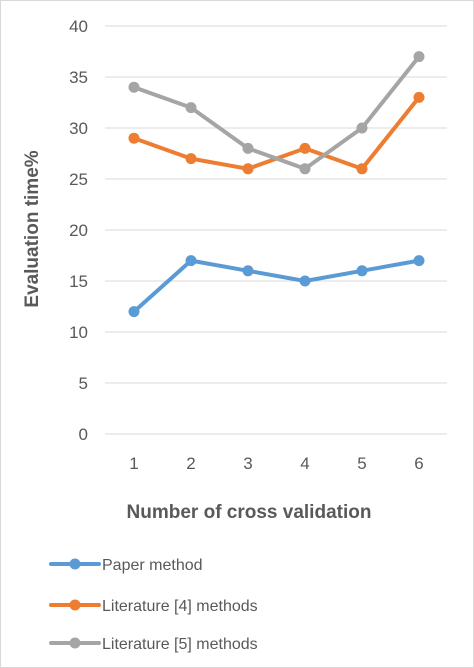 Image resolution: width=474 pixels, height=668 pixels. What do you see at coordinates (32, 228) in the screenshot?
I see `y-axis-title: Evaluation time%` at bounding box center [32, 228].